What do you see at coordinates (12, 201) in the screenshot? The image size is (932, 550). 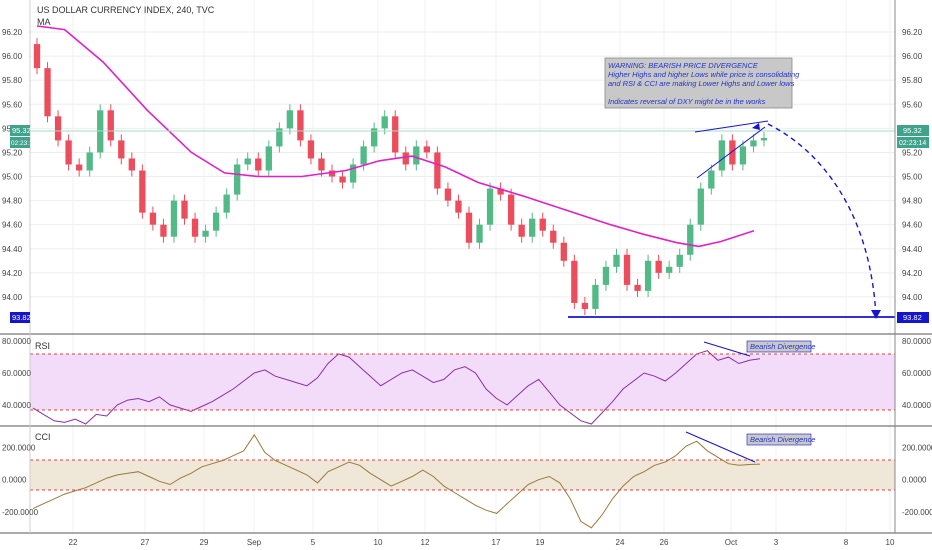 I see `price-tick-label-left: 94.80` at bounding box center [12, 201].